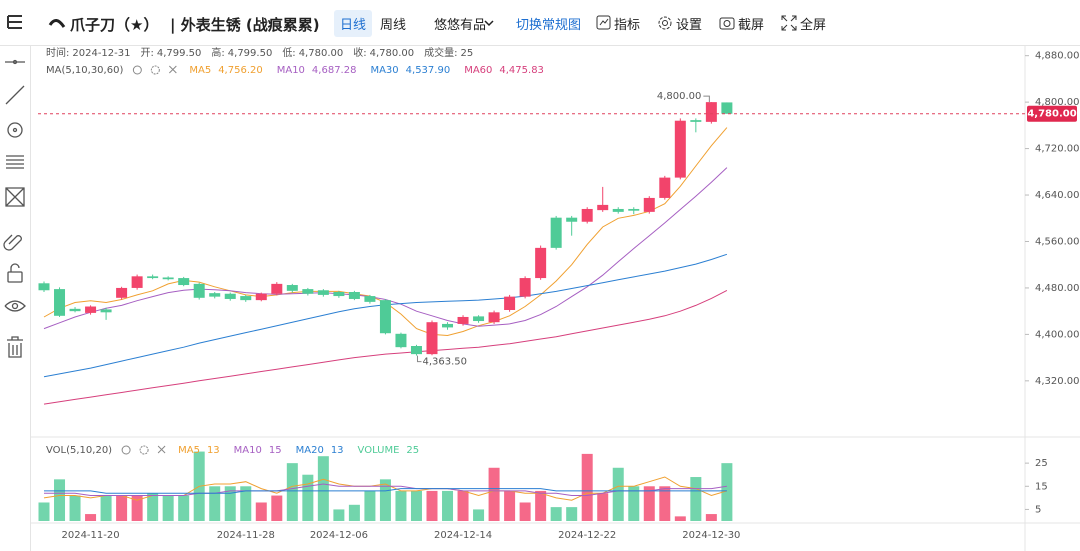 The height and width of the screenshot is (551, 1080). I want to click on x-tick-label: 2024-12-30, so click(711, 535).